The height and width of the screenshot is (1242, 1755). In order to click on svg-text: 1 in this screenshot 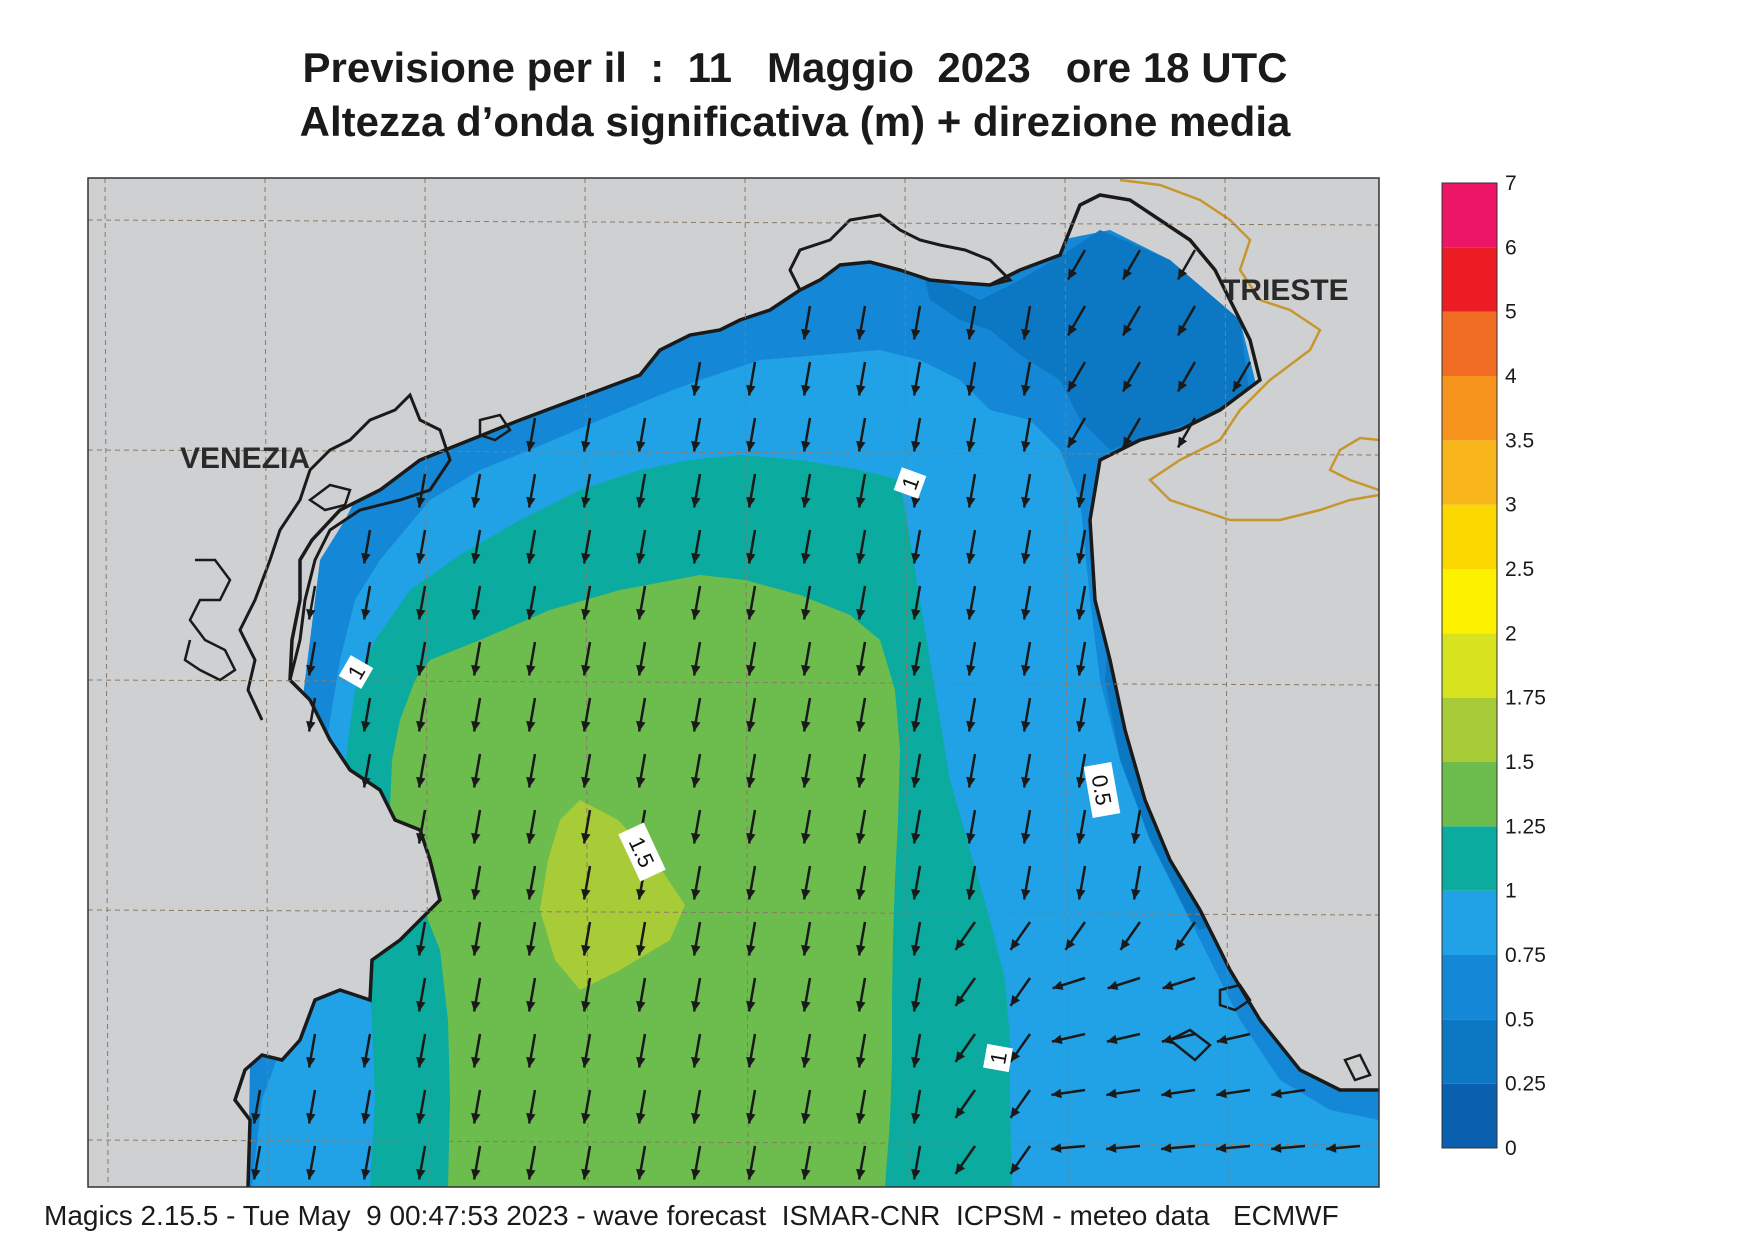, I will do `click(998, 1058)`.